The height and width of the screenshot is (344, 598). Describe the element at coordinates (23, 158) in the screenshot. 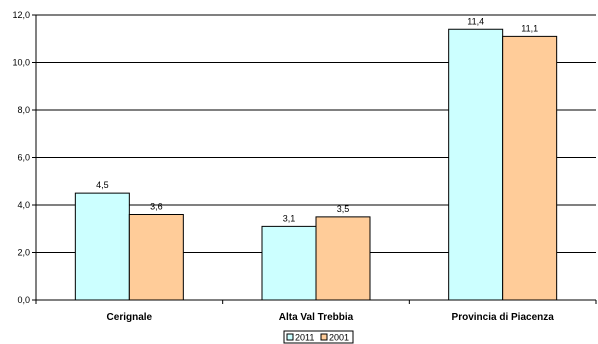

I see `y-tick-label: 6,0` at that location.